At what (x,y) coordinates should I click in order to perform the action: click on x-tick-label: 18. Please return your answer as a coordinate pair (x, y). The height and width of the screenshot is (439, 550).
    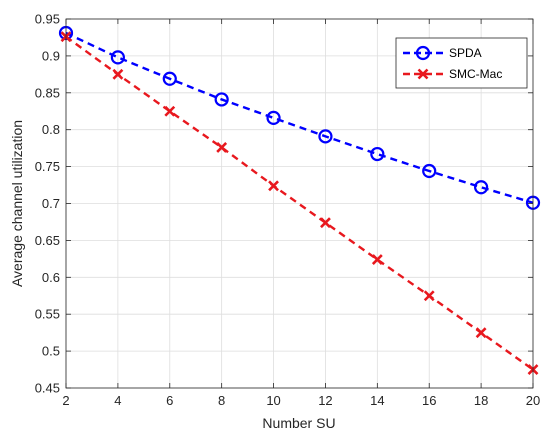
    Looking at the image, I should click on (481, 400).